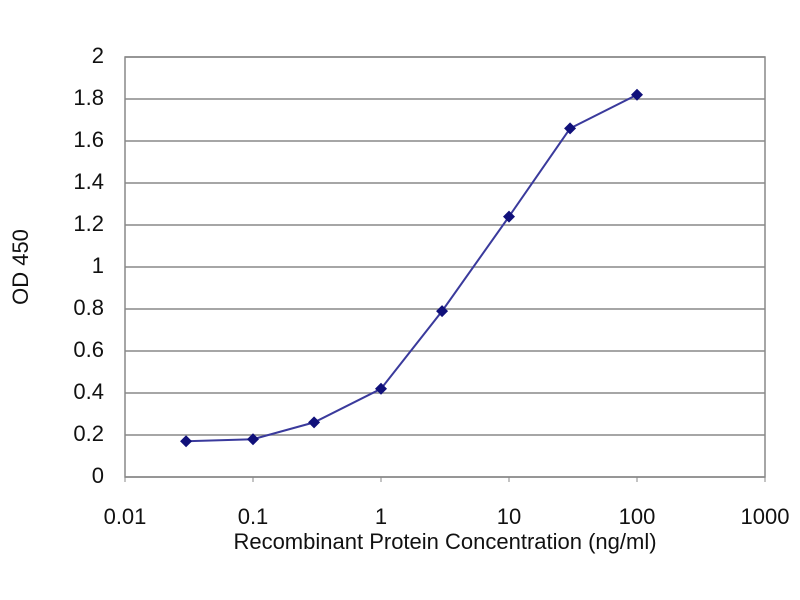  Describe the element at coordinates (88, 223) in the screenshot. I see `y-tick-label: 1.2` at that location.